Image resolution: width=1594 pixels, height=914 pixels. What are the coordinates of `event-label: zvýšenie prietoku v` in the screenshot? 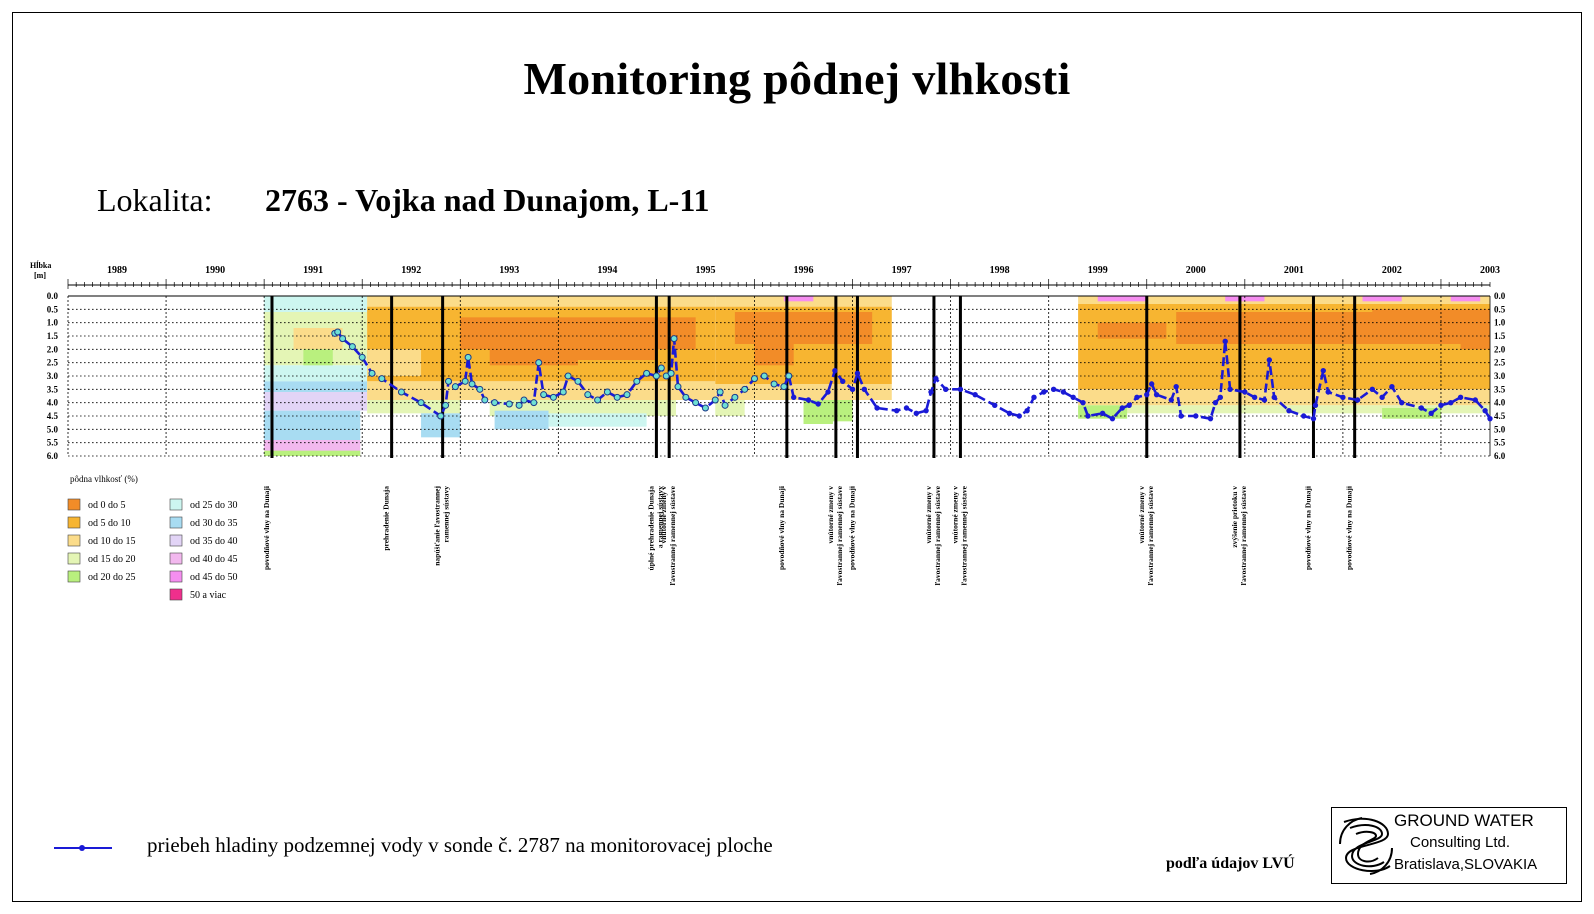 It's located at (1234, 517).